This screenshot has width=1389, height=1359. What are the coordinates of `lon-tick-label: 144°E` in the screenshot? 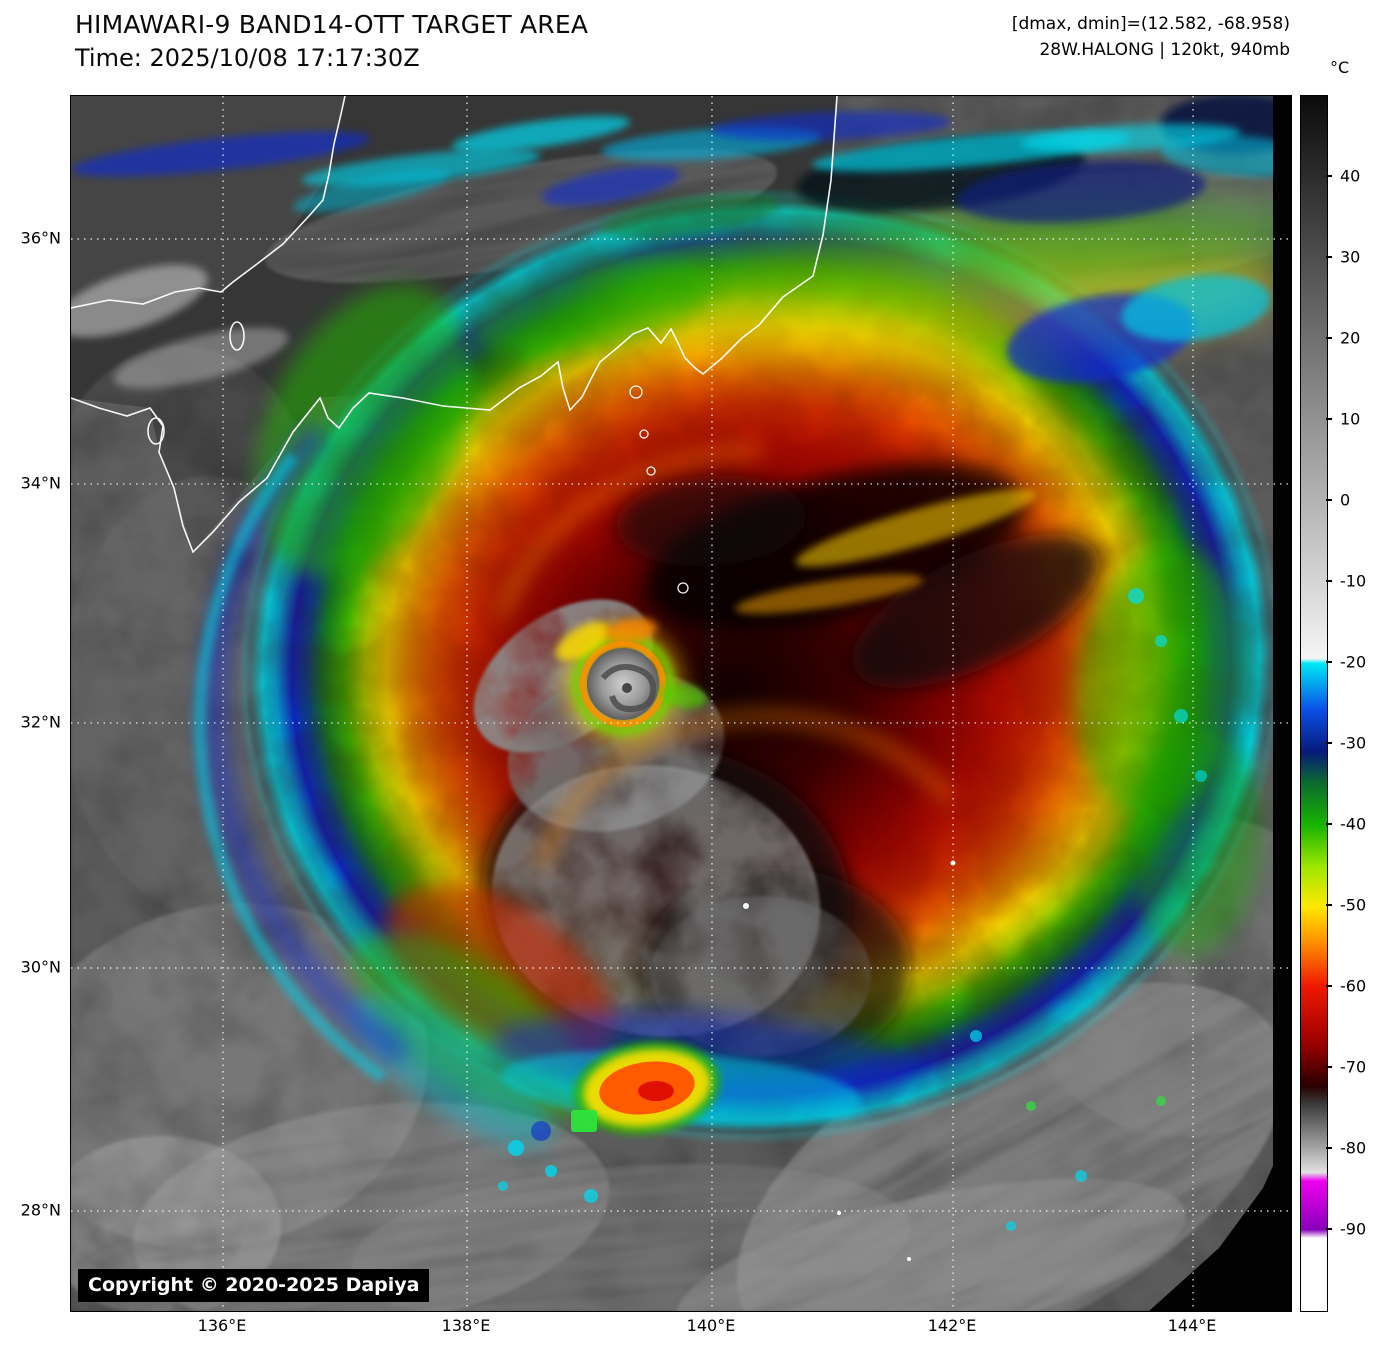 It's located at (1192, 1325).